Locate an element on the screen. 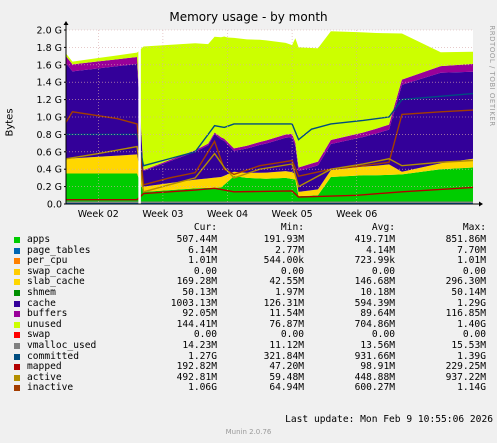 The height and width of the screenshot is (443, 497). x-tick-label: Week 02 is located at coordinates (98, 214).